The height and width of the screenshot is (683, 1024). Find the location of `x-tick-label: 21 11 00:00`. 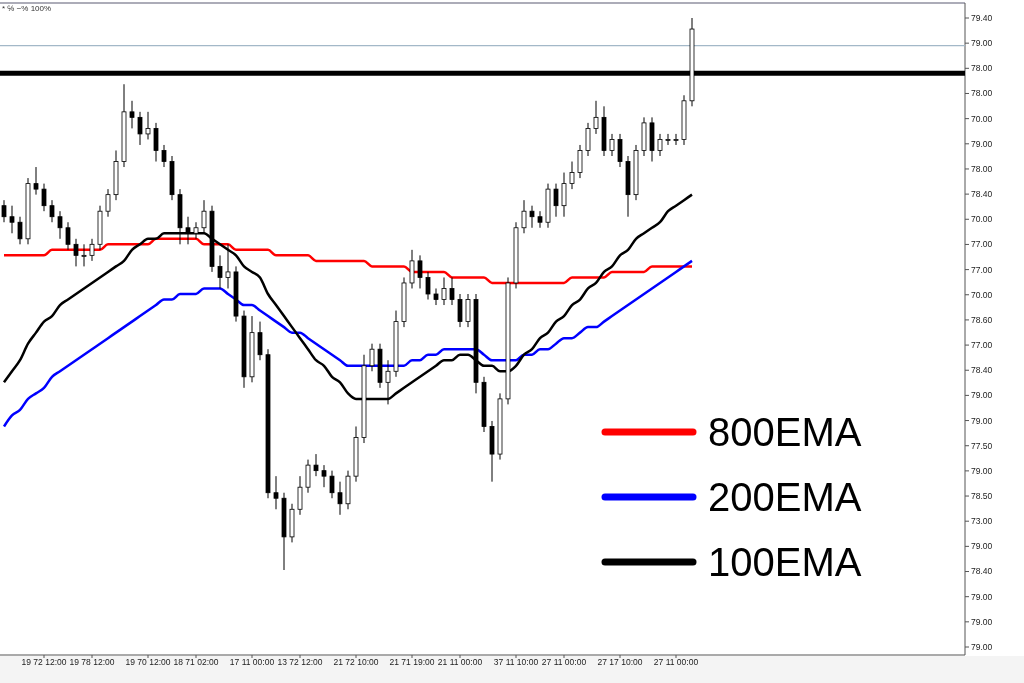

x-tick-label: 21 11 00:00 is located at coordinates (460, 662).